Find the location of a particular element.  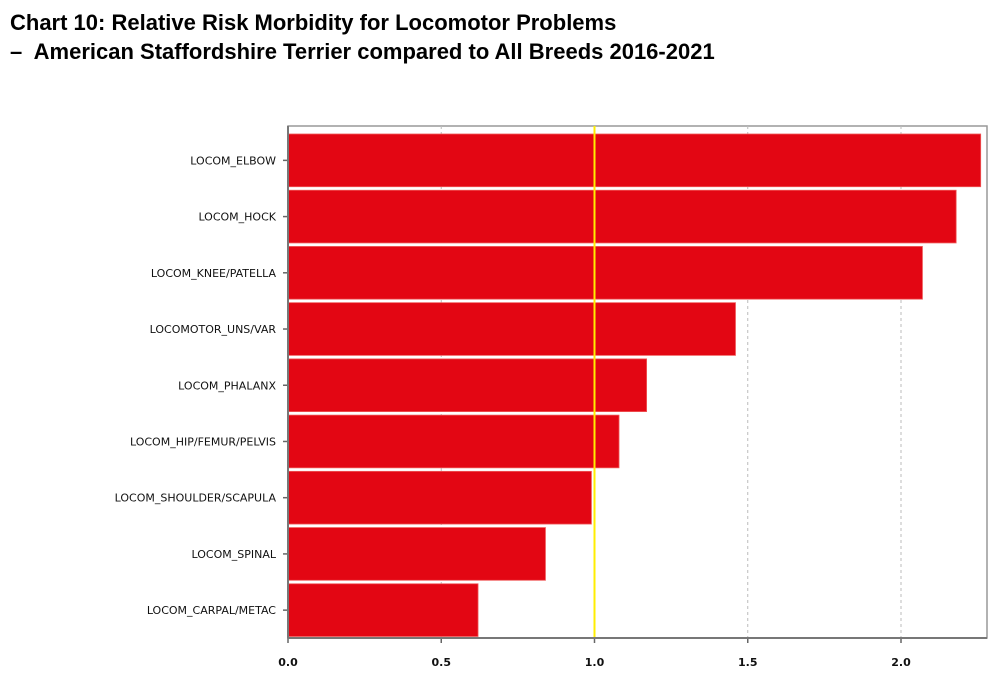

x-tick-label: 1.5 is located at coordinates (748, 662).